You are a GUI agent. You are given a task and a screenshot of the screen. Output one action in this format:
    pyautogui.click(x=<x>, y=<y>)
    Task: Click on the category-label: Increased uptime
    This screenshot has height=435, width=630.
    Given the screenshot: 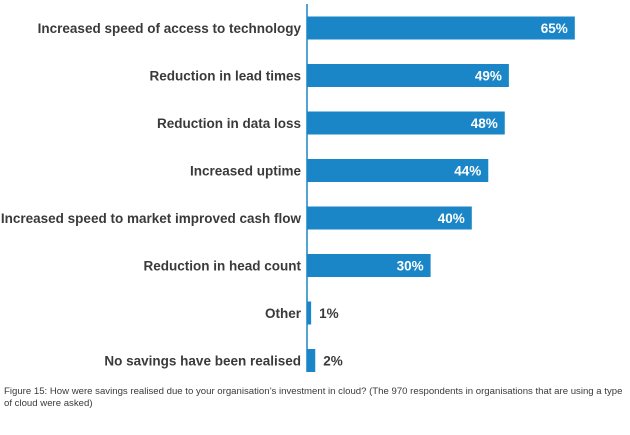 What is the action you would take?
    pyautogui.click(x=246, y=171)
    